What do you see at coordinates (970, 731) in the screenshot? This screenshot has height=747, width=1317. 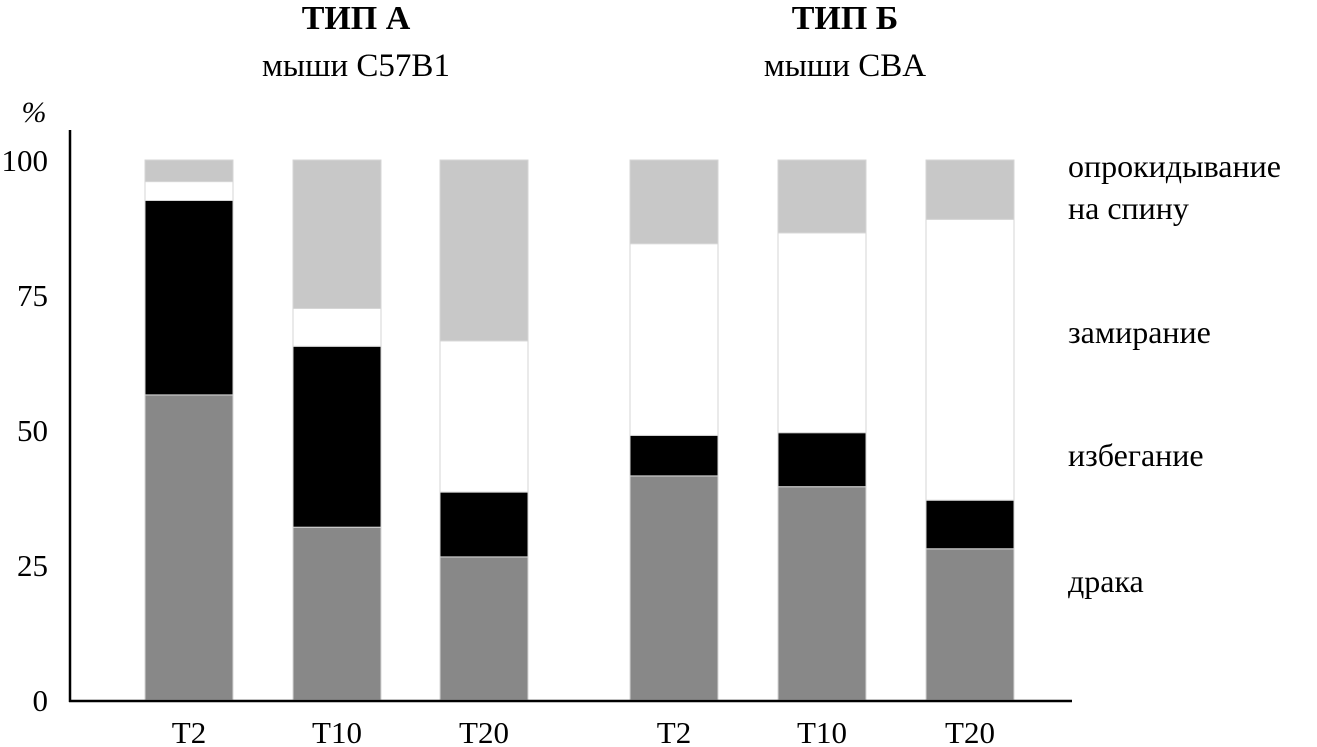 I see `x-label-b-t20: T20` at bounding box center [970, 731].